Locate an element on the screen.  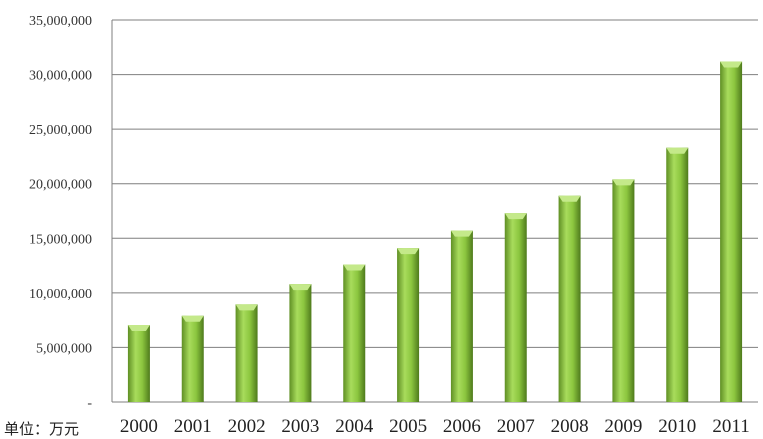
bar-2003 is located at coordinates (300, 343).